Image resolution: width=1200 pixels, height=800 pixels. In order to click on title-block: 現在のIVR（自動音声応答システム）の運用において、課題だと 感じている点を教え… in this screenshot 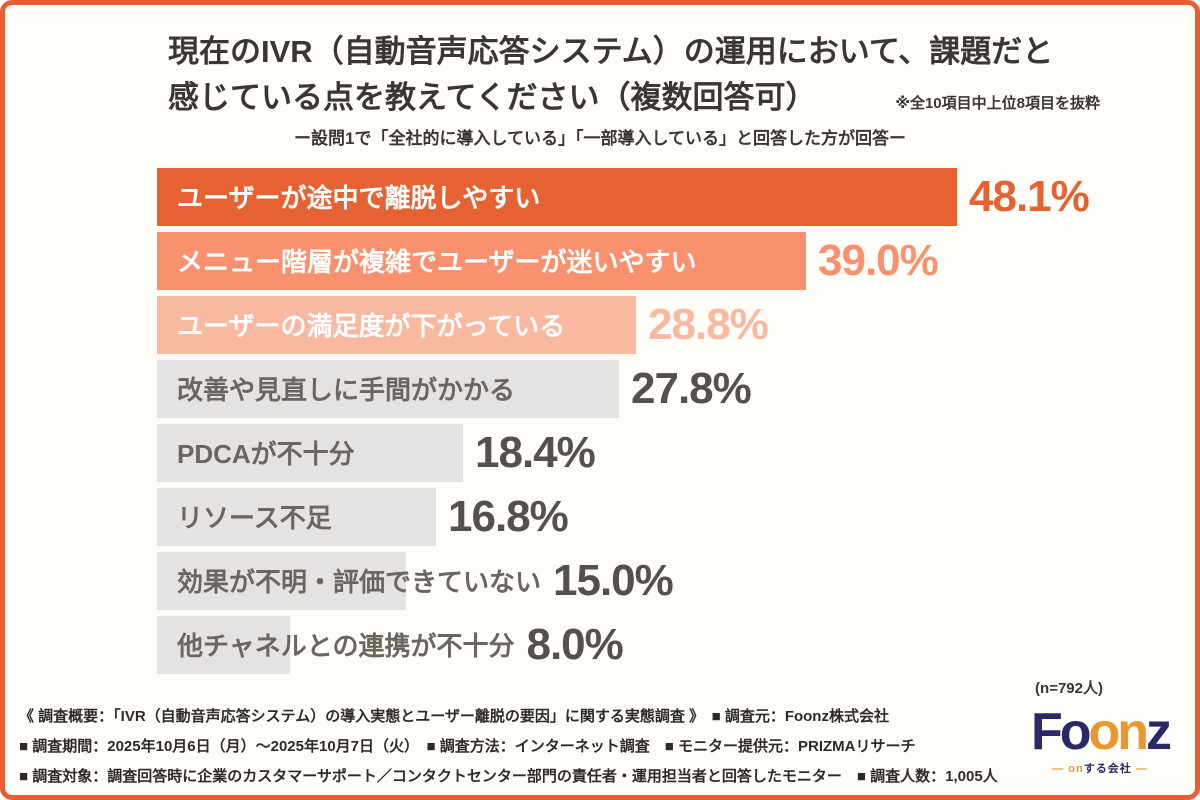, I will do `click(634, 74)`.